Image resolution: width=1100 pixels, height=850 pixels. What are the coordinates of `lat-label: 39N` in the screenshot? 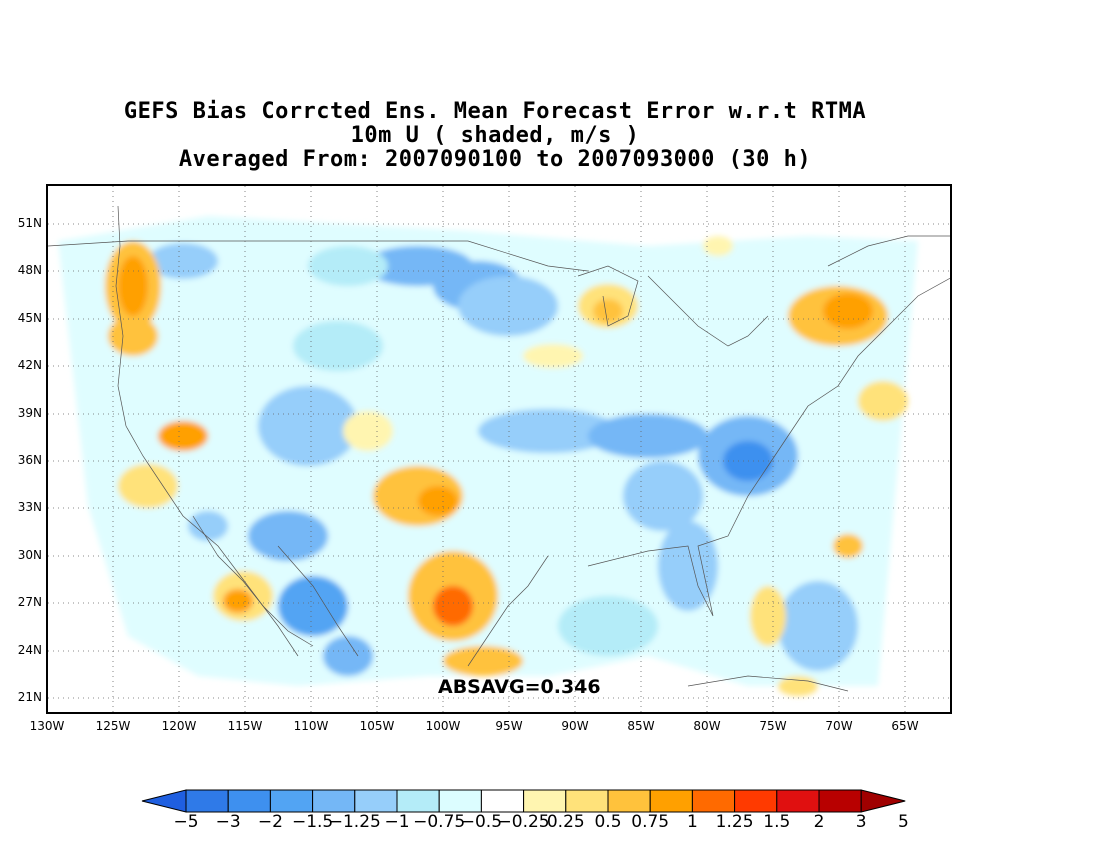 It's located at (29, 413).